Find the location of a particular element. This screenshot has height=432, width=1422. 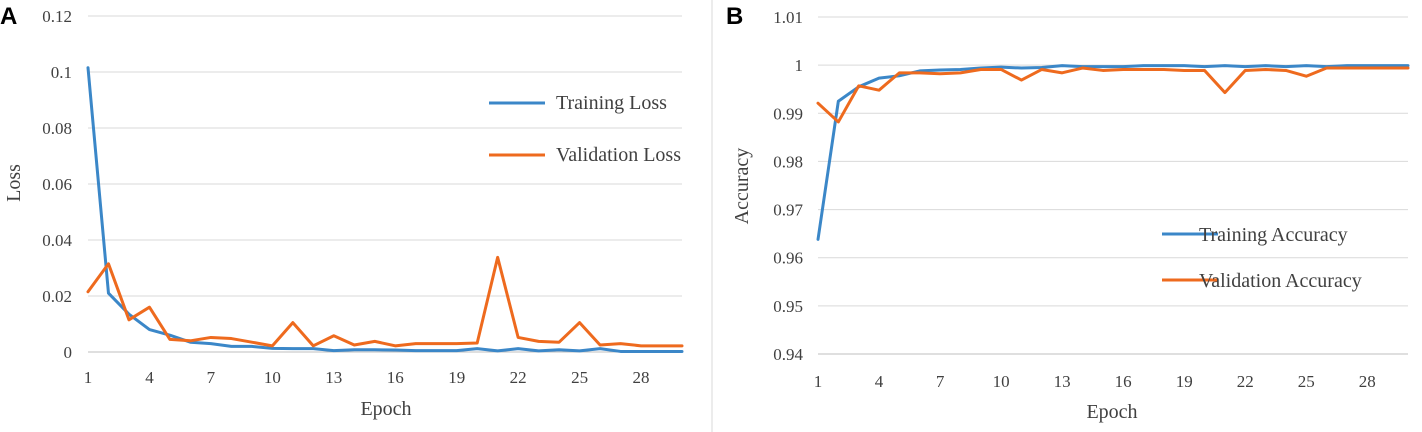

panel-a-legend: Training Loss Validation Loss is located at coordinates (585, 129).